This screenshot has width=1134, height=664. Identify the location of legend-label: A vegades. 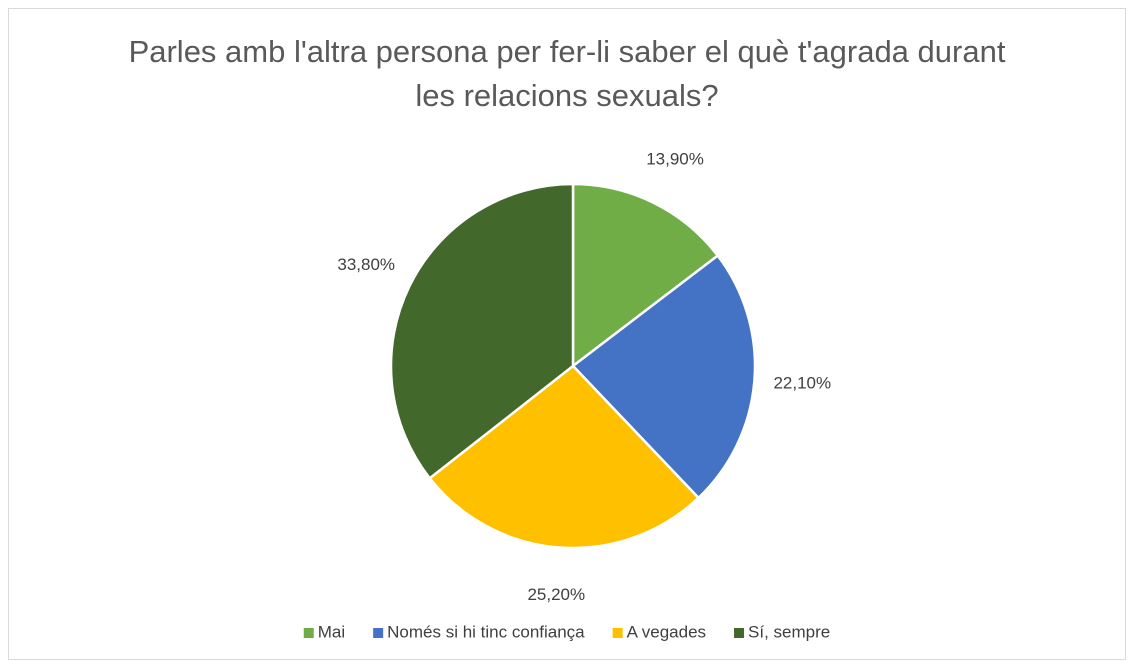
(666, 631).